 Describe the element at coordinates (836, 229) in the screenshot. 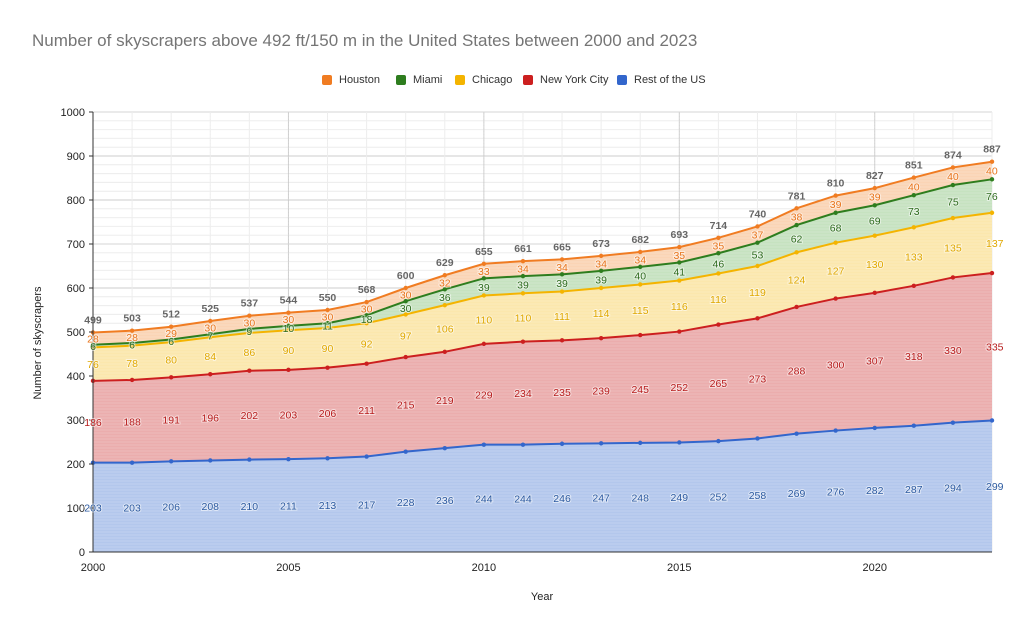

I see `data-label-miami: 68` at that location.